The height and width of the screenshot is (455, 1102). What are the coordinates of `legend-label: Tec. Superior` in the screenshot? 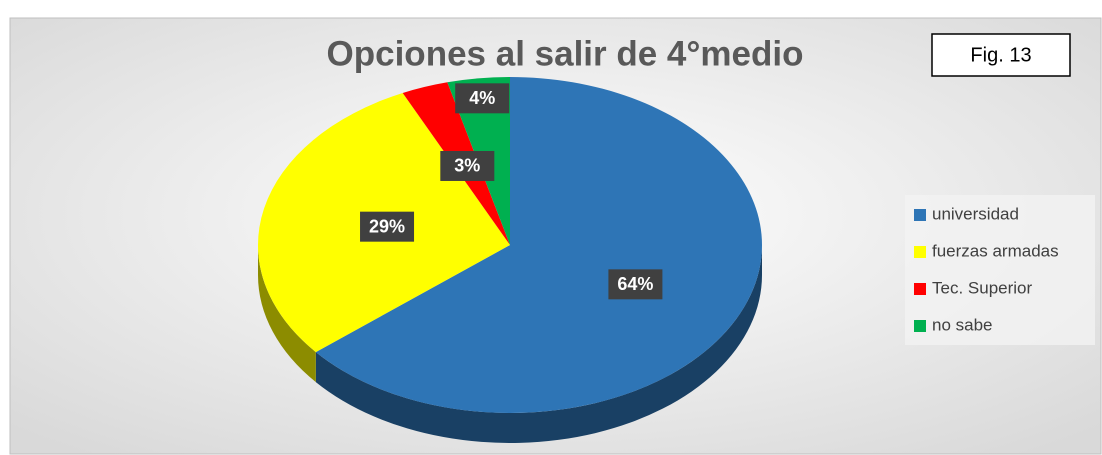 It's located at (982, 287).